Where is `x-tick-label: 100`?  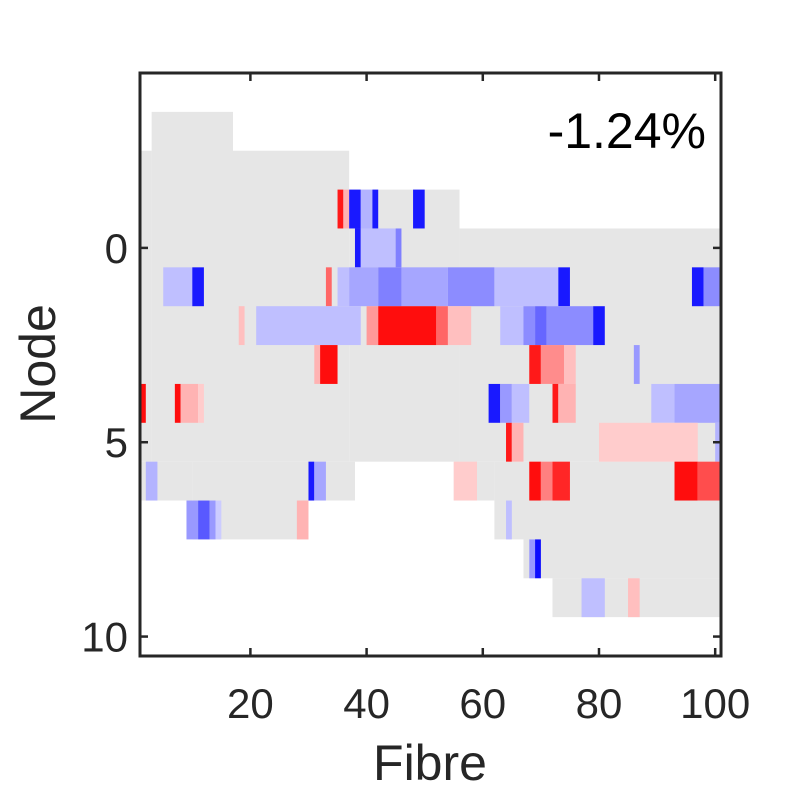 x-tick-label: 100 is located at coordinates (715, 703).